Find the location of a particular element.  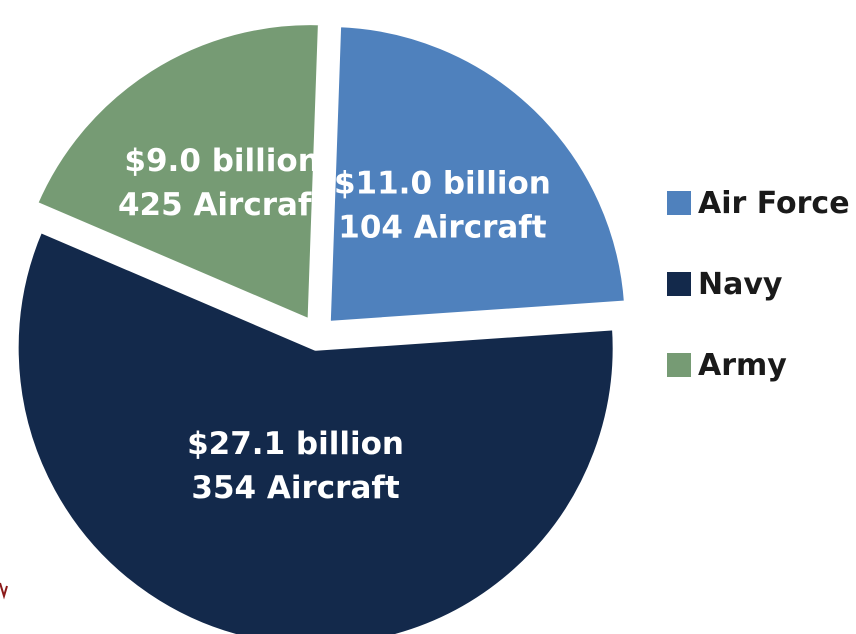

legend-swatch-navy is located at coordinates (679, 284).